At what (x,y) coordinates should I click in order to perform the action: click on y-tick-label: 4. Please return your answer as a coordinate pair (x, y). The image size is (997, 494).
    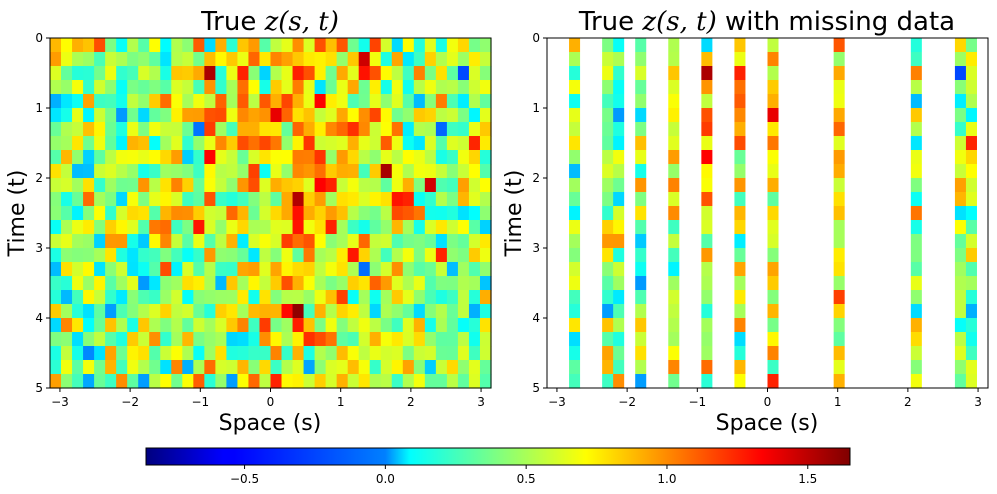
    Looking at the image, I should click on (39, 318).